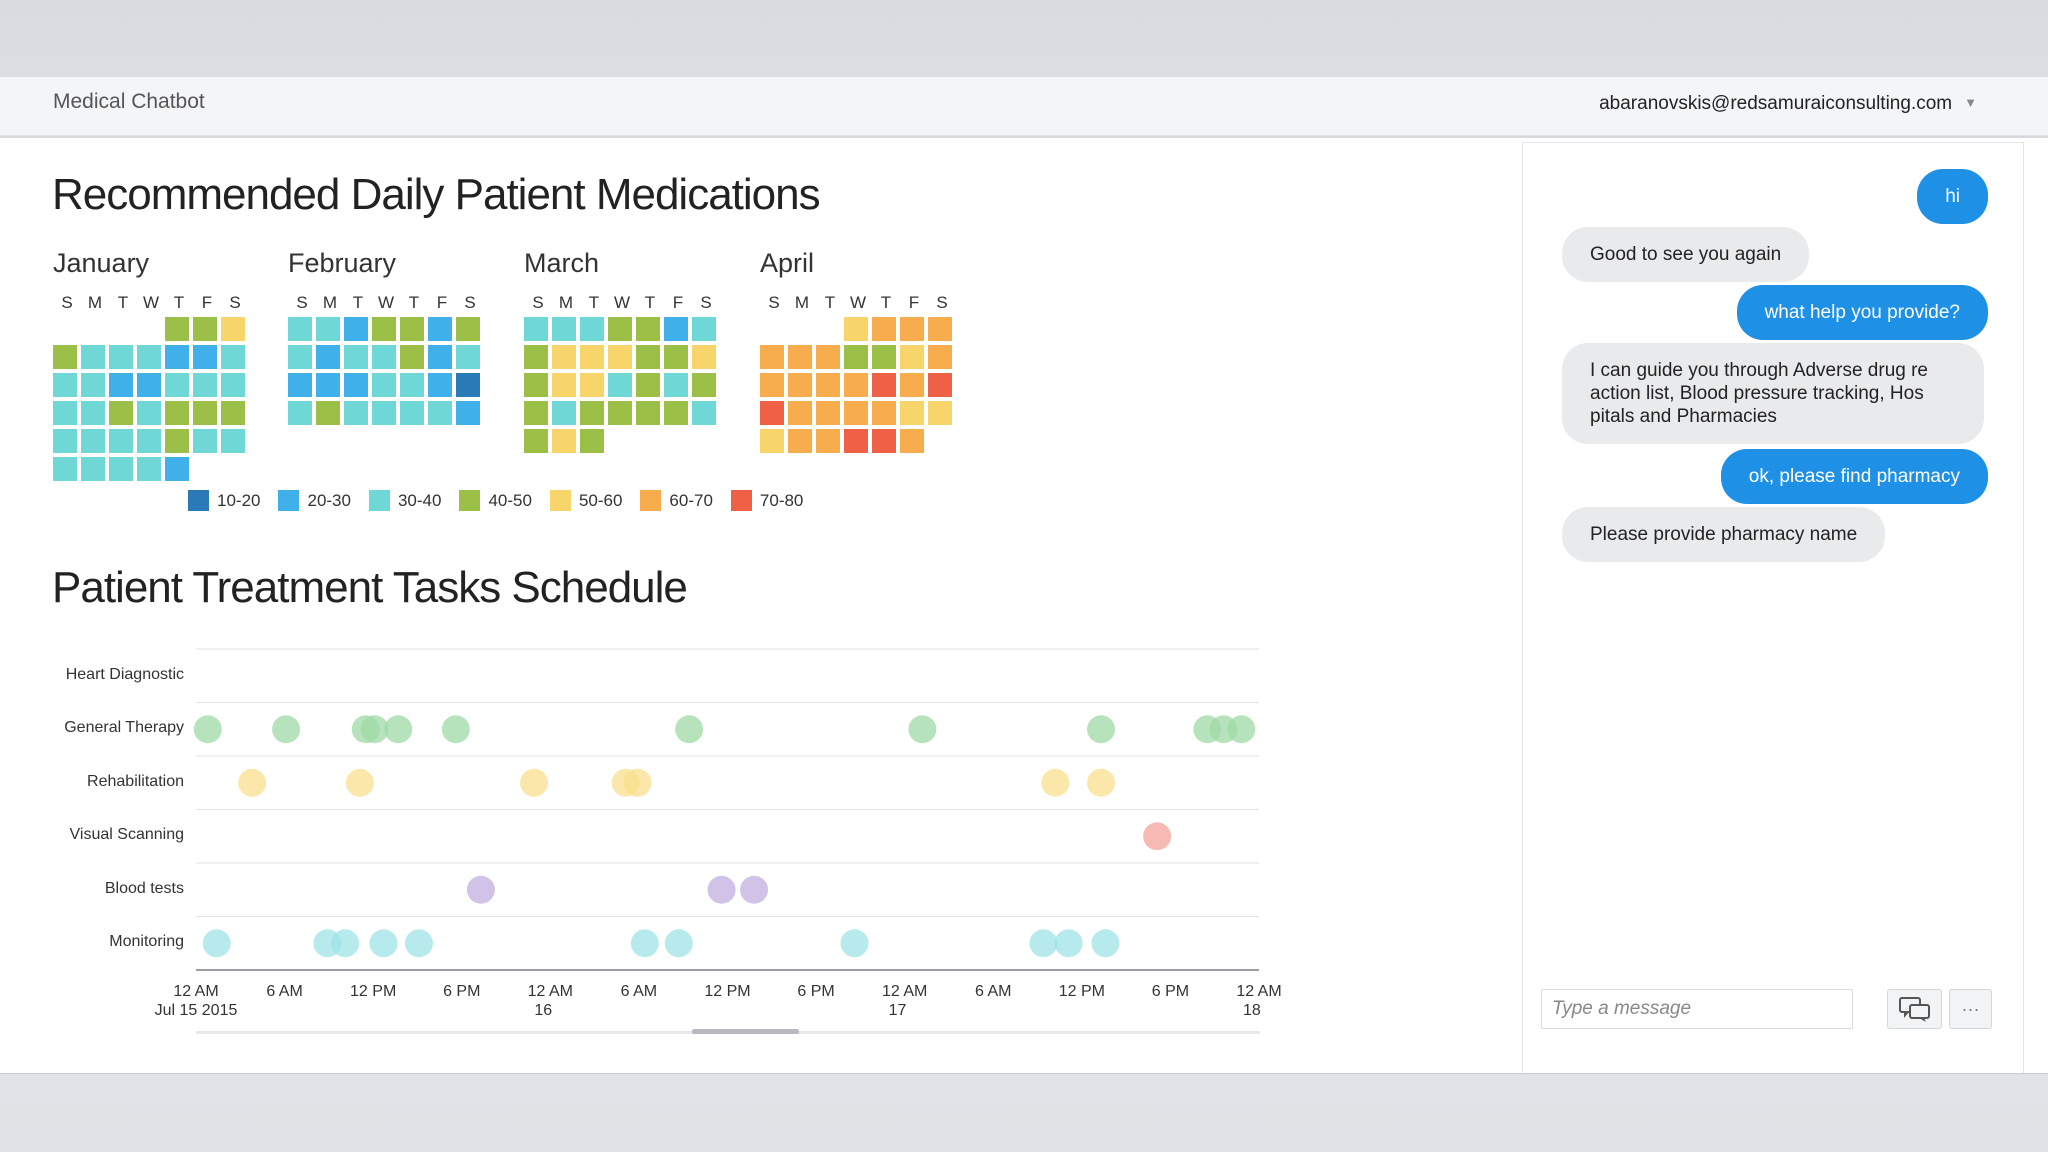  Describe the element at coordinates (1788, 104) in the screenshot. I see `user-menu: abaranovskis@redsamuraiconsulting.com ▼` at that location.